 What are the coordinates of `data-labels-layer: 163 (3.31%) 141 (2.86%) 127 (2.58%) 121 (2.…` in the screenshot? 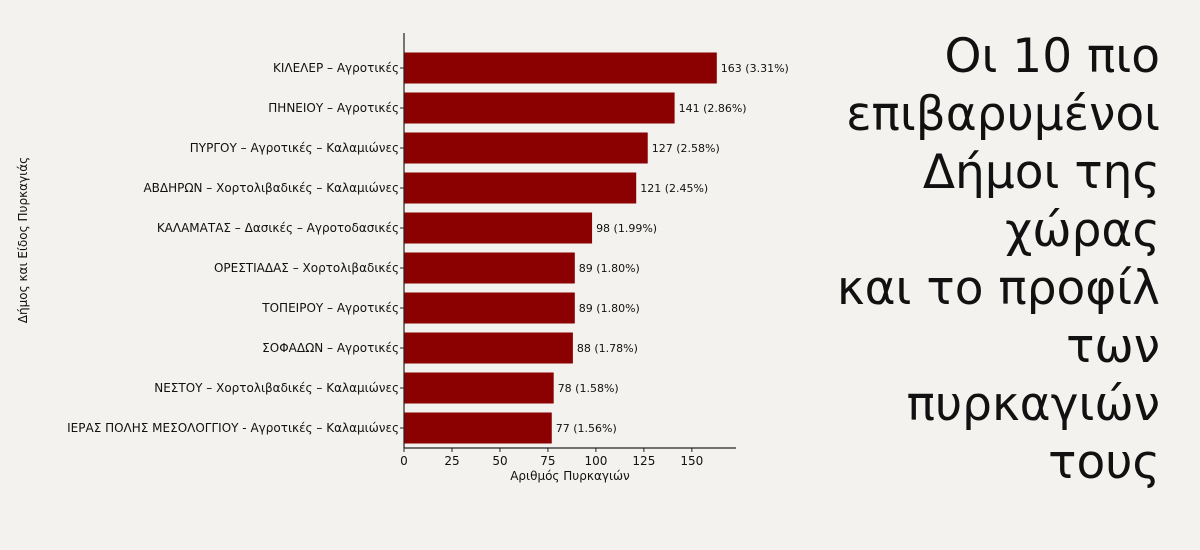 It's located at (672, 248).